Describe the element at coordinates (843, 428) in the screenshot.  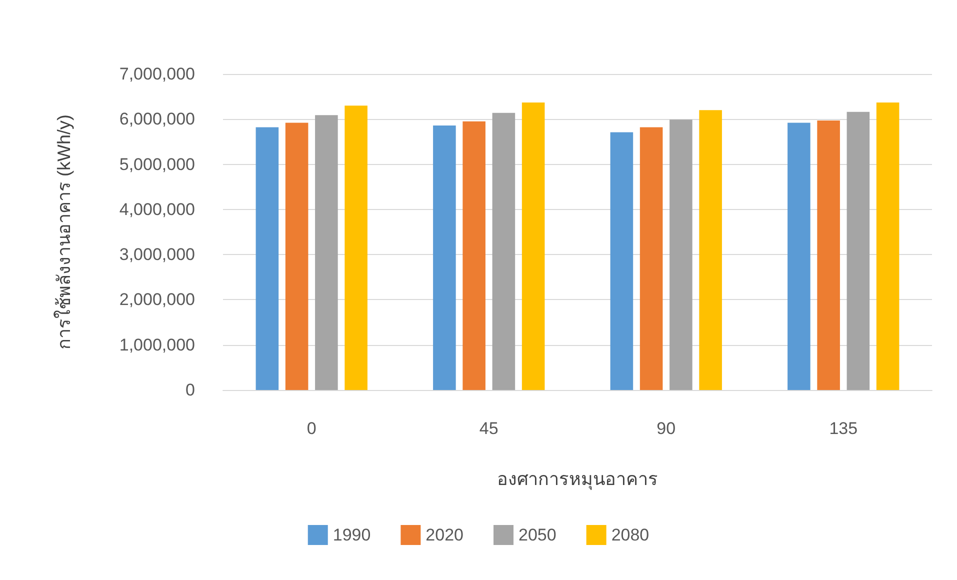
I see `x-tick-label: 135` at that location.